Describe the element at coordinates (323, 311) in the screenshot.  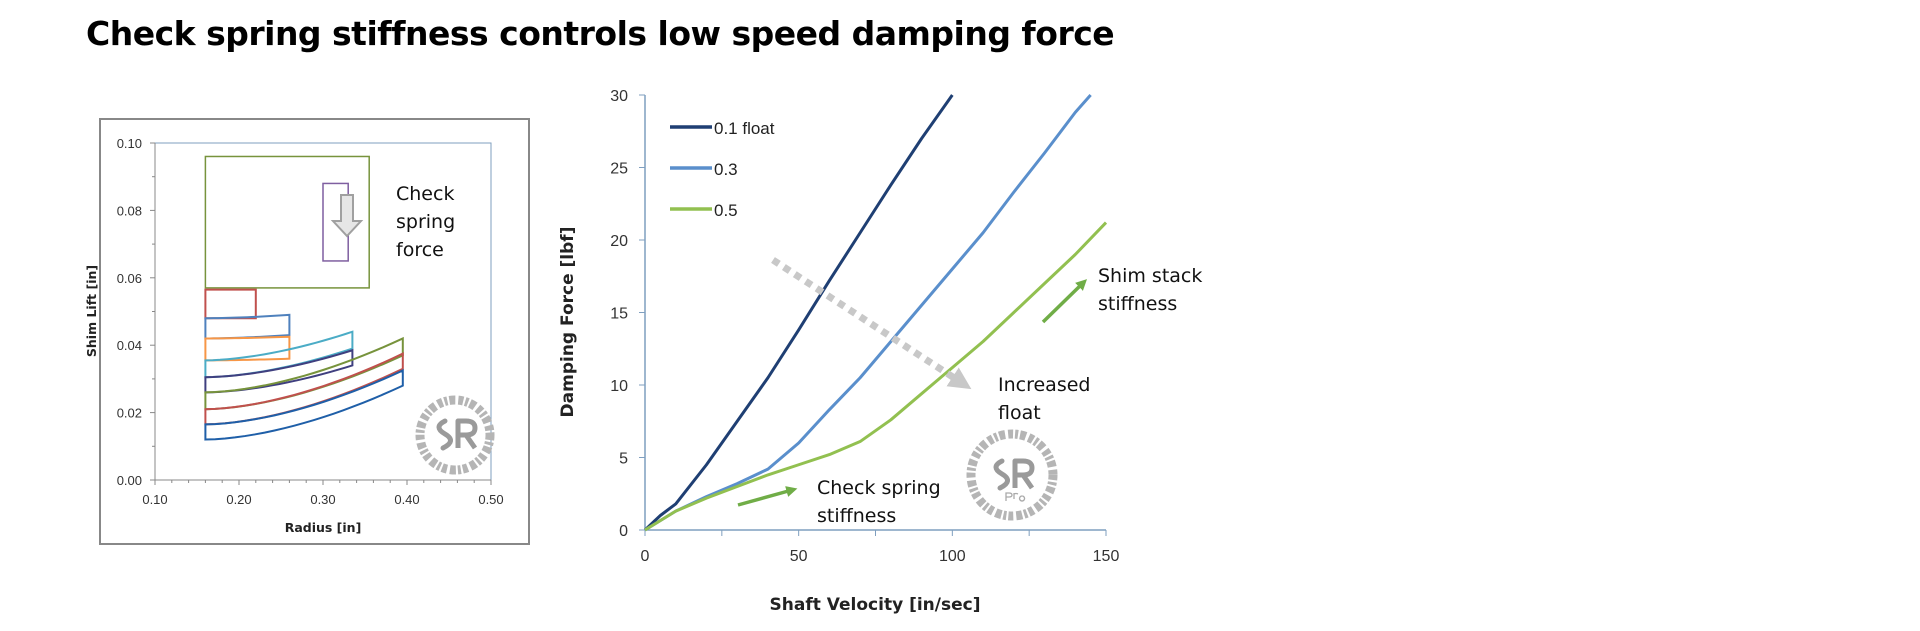
I see `left-plot-border` at that location.